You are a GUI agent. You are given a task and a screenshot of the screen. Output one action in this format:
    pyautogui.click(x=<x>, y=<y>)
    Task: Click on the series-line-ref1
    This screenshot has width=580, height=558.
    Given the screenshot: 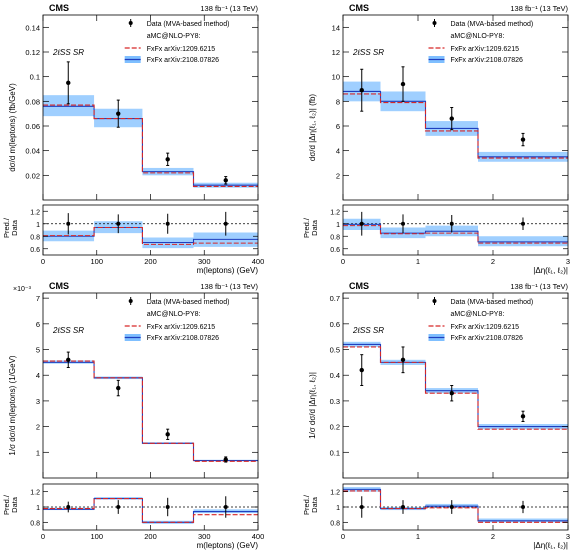 What is the action you would take?
    pyautogui.click(x=455, y=388)
    